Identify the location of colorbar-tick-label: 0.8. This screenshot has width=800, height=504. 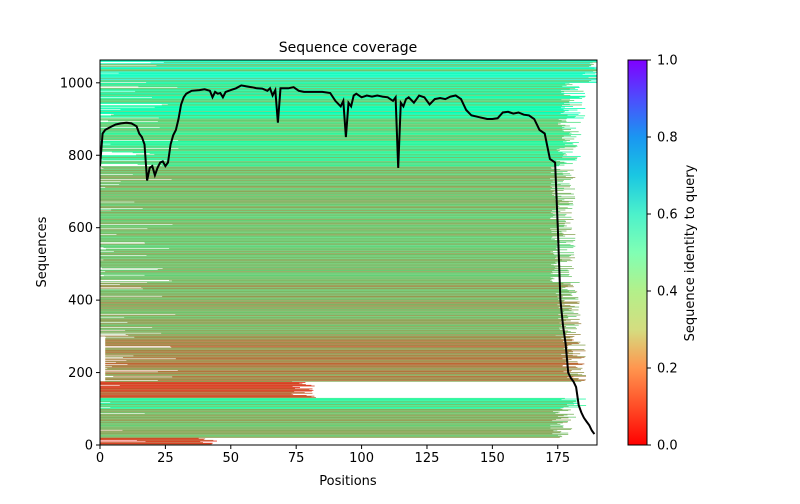
(667, 138).